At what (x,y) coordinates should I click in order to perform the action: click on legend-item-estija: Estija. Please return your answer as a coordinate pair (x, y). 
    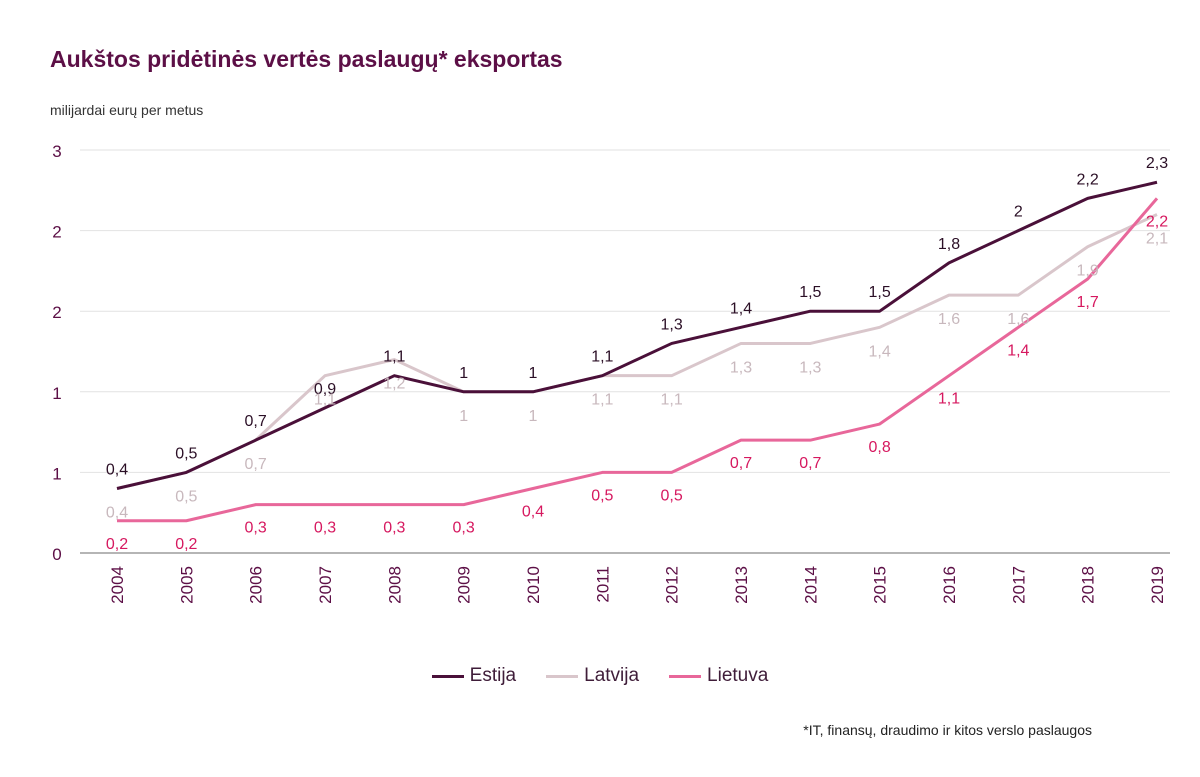
    Looking at the image, I should click on (474, 676).